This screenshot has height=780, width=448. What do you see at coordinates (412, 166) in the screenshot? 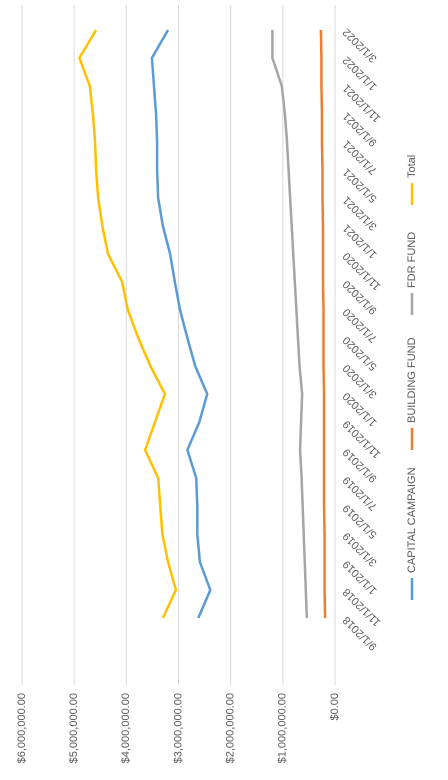
I see `legend-label: Total` at bounding box center [412, 166].